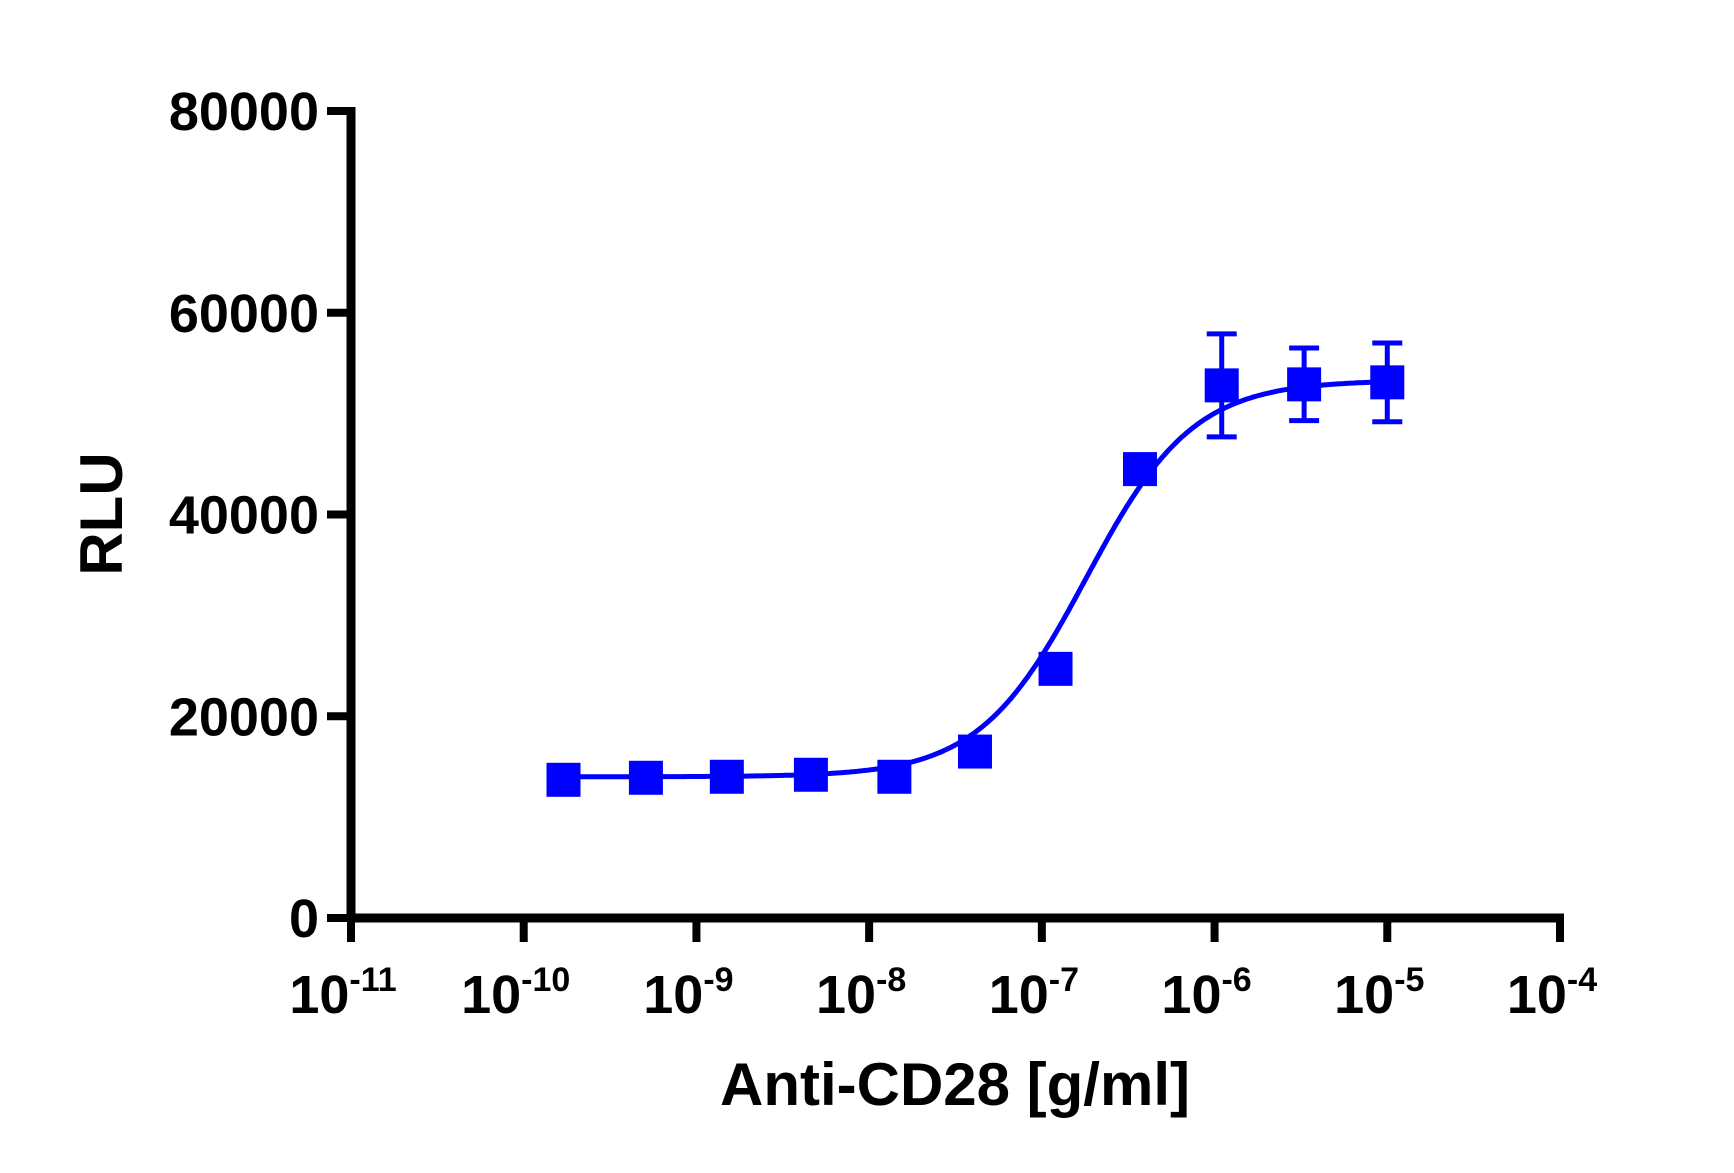 This screenshot has height=1173, width=1734. I want to click on x-tick-label: 10⁻⁹, so click(688, 993).